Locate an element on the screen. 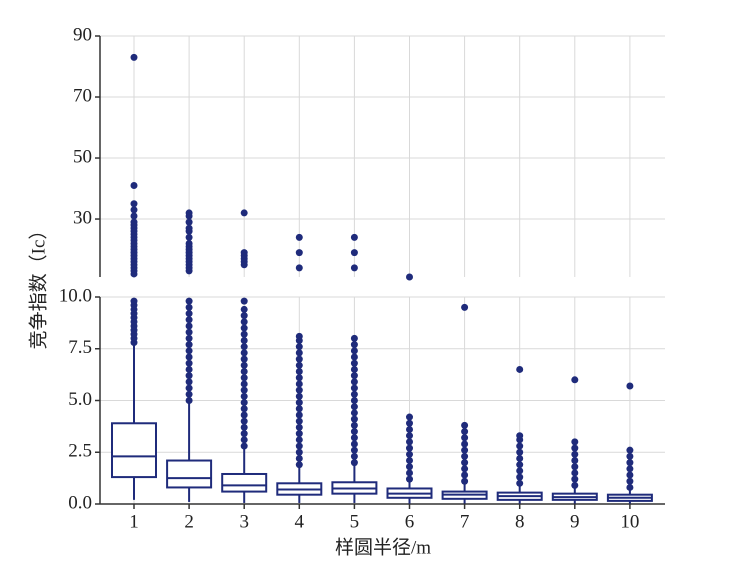  y-tick-label: 5.0 is located at coordinates (80, 399).